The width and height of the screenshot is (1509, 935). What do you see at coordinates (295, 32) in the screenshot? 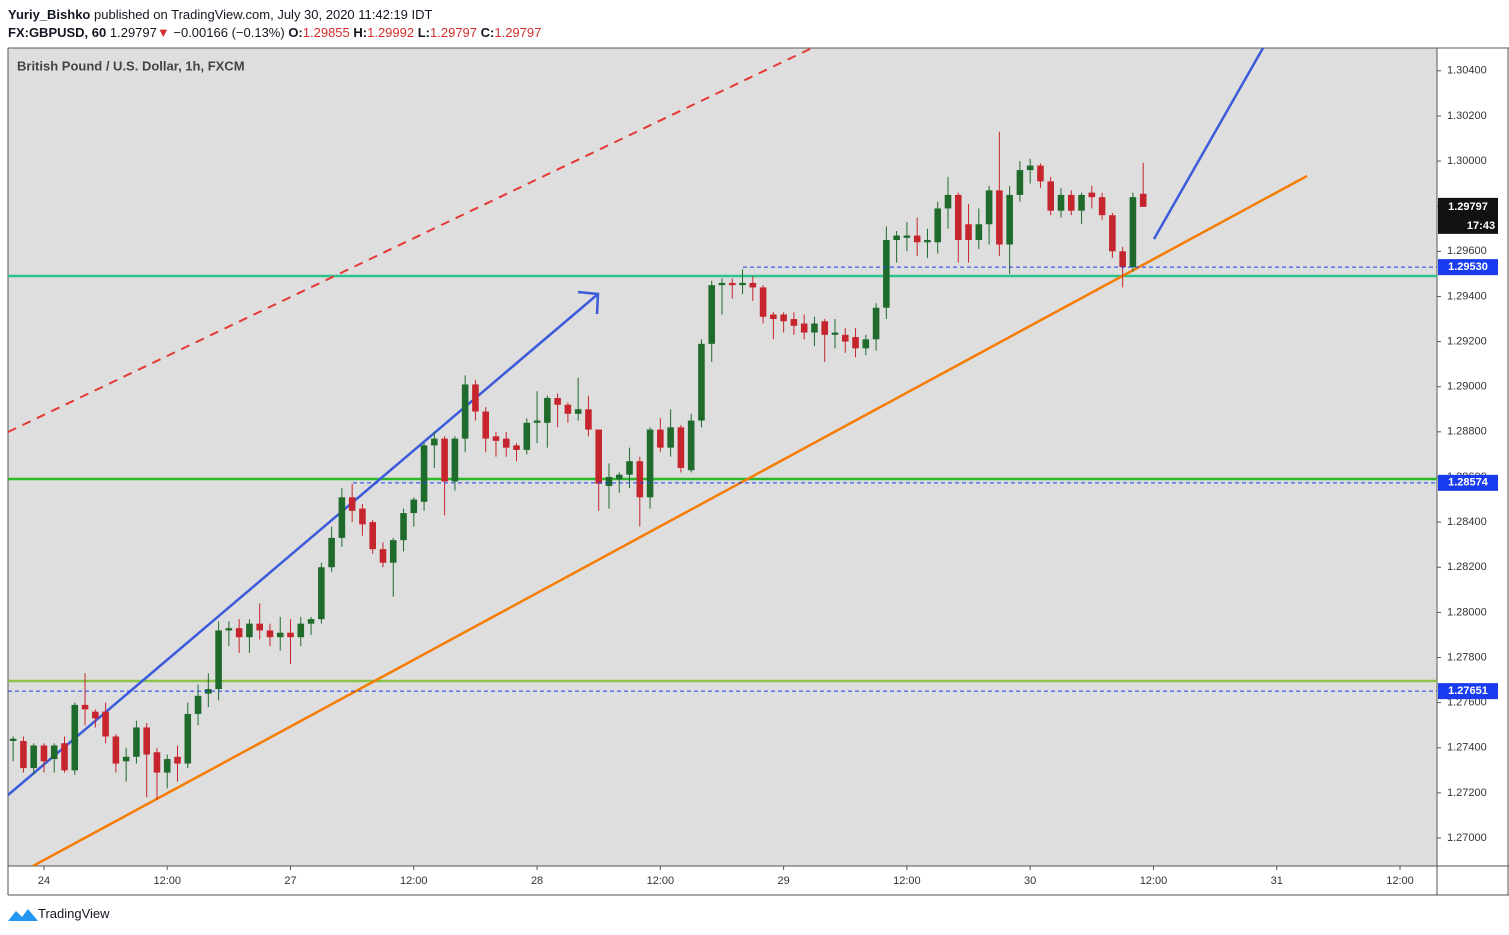
I see `o-key: O:` at bounding box center [295, 32].